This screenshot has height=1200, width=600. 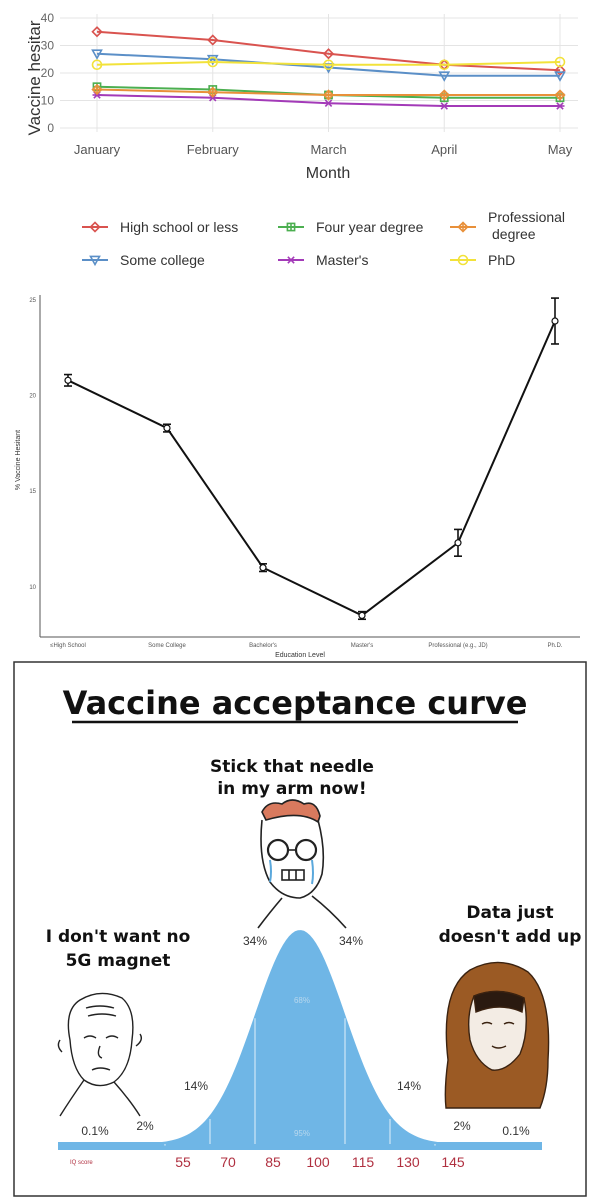 I want to click on crying-wojak-illustration, so click(x=302, y=864).